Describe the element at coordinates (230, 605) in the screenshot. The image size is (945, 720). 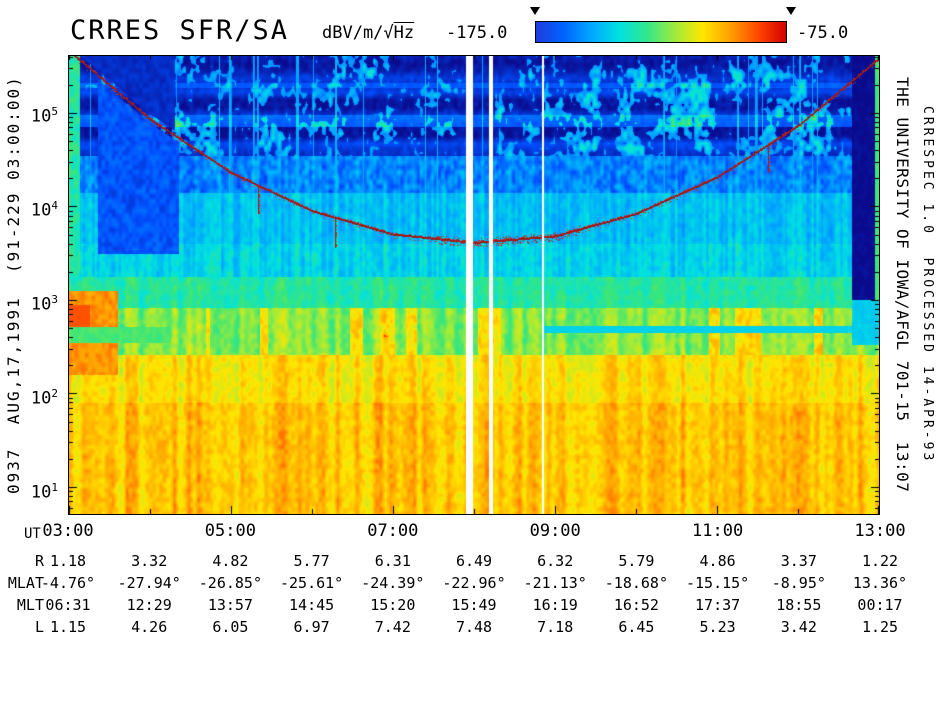
I see `ephemeris-value: 13:57` at that location.